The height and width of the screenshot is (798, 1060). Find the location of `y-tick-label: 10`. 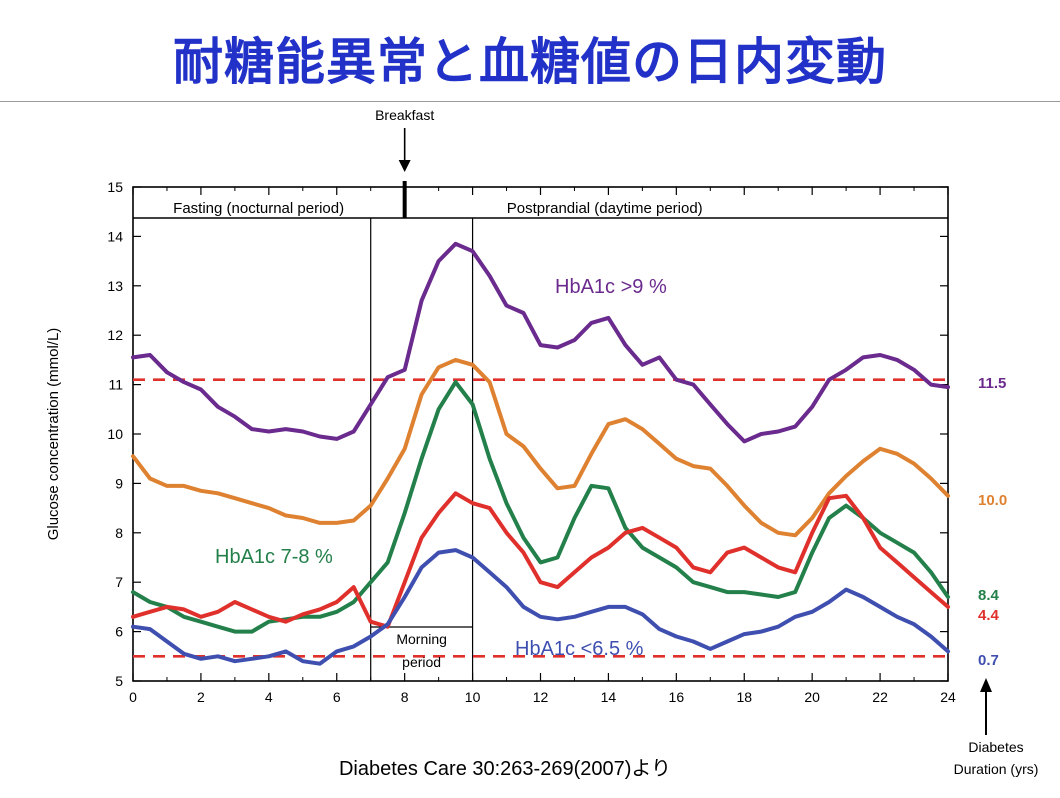

y-tick-label: 10 is located at coordinates (115, 434).